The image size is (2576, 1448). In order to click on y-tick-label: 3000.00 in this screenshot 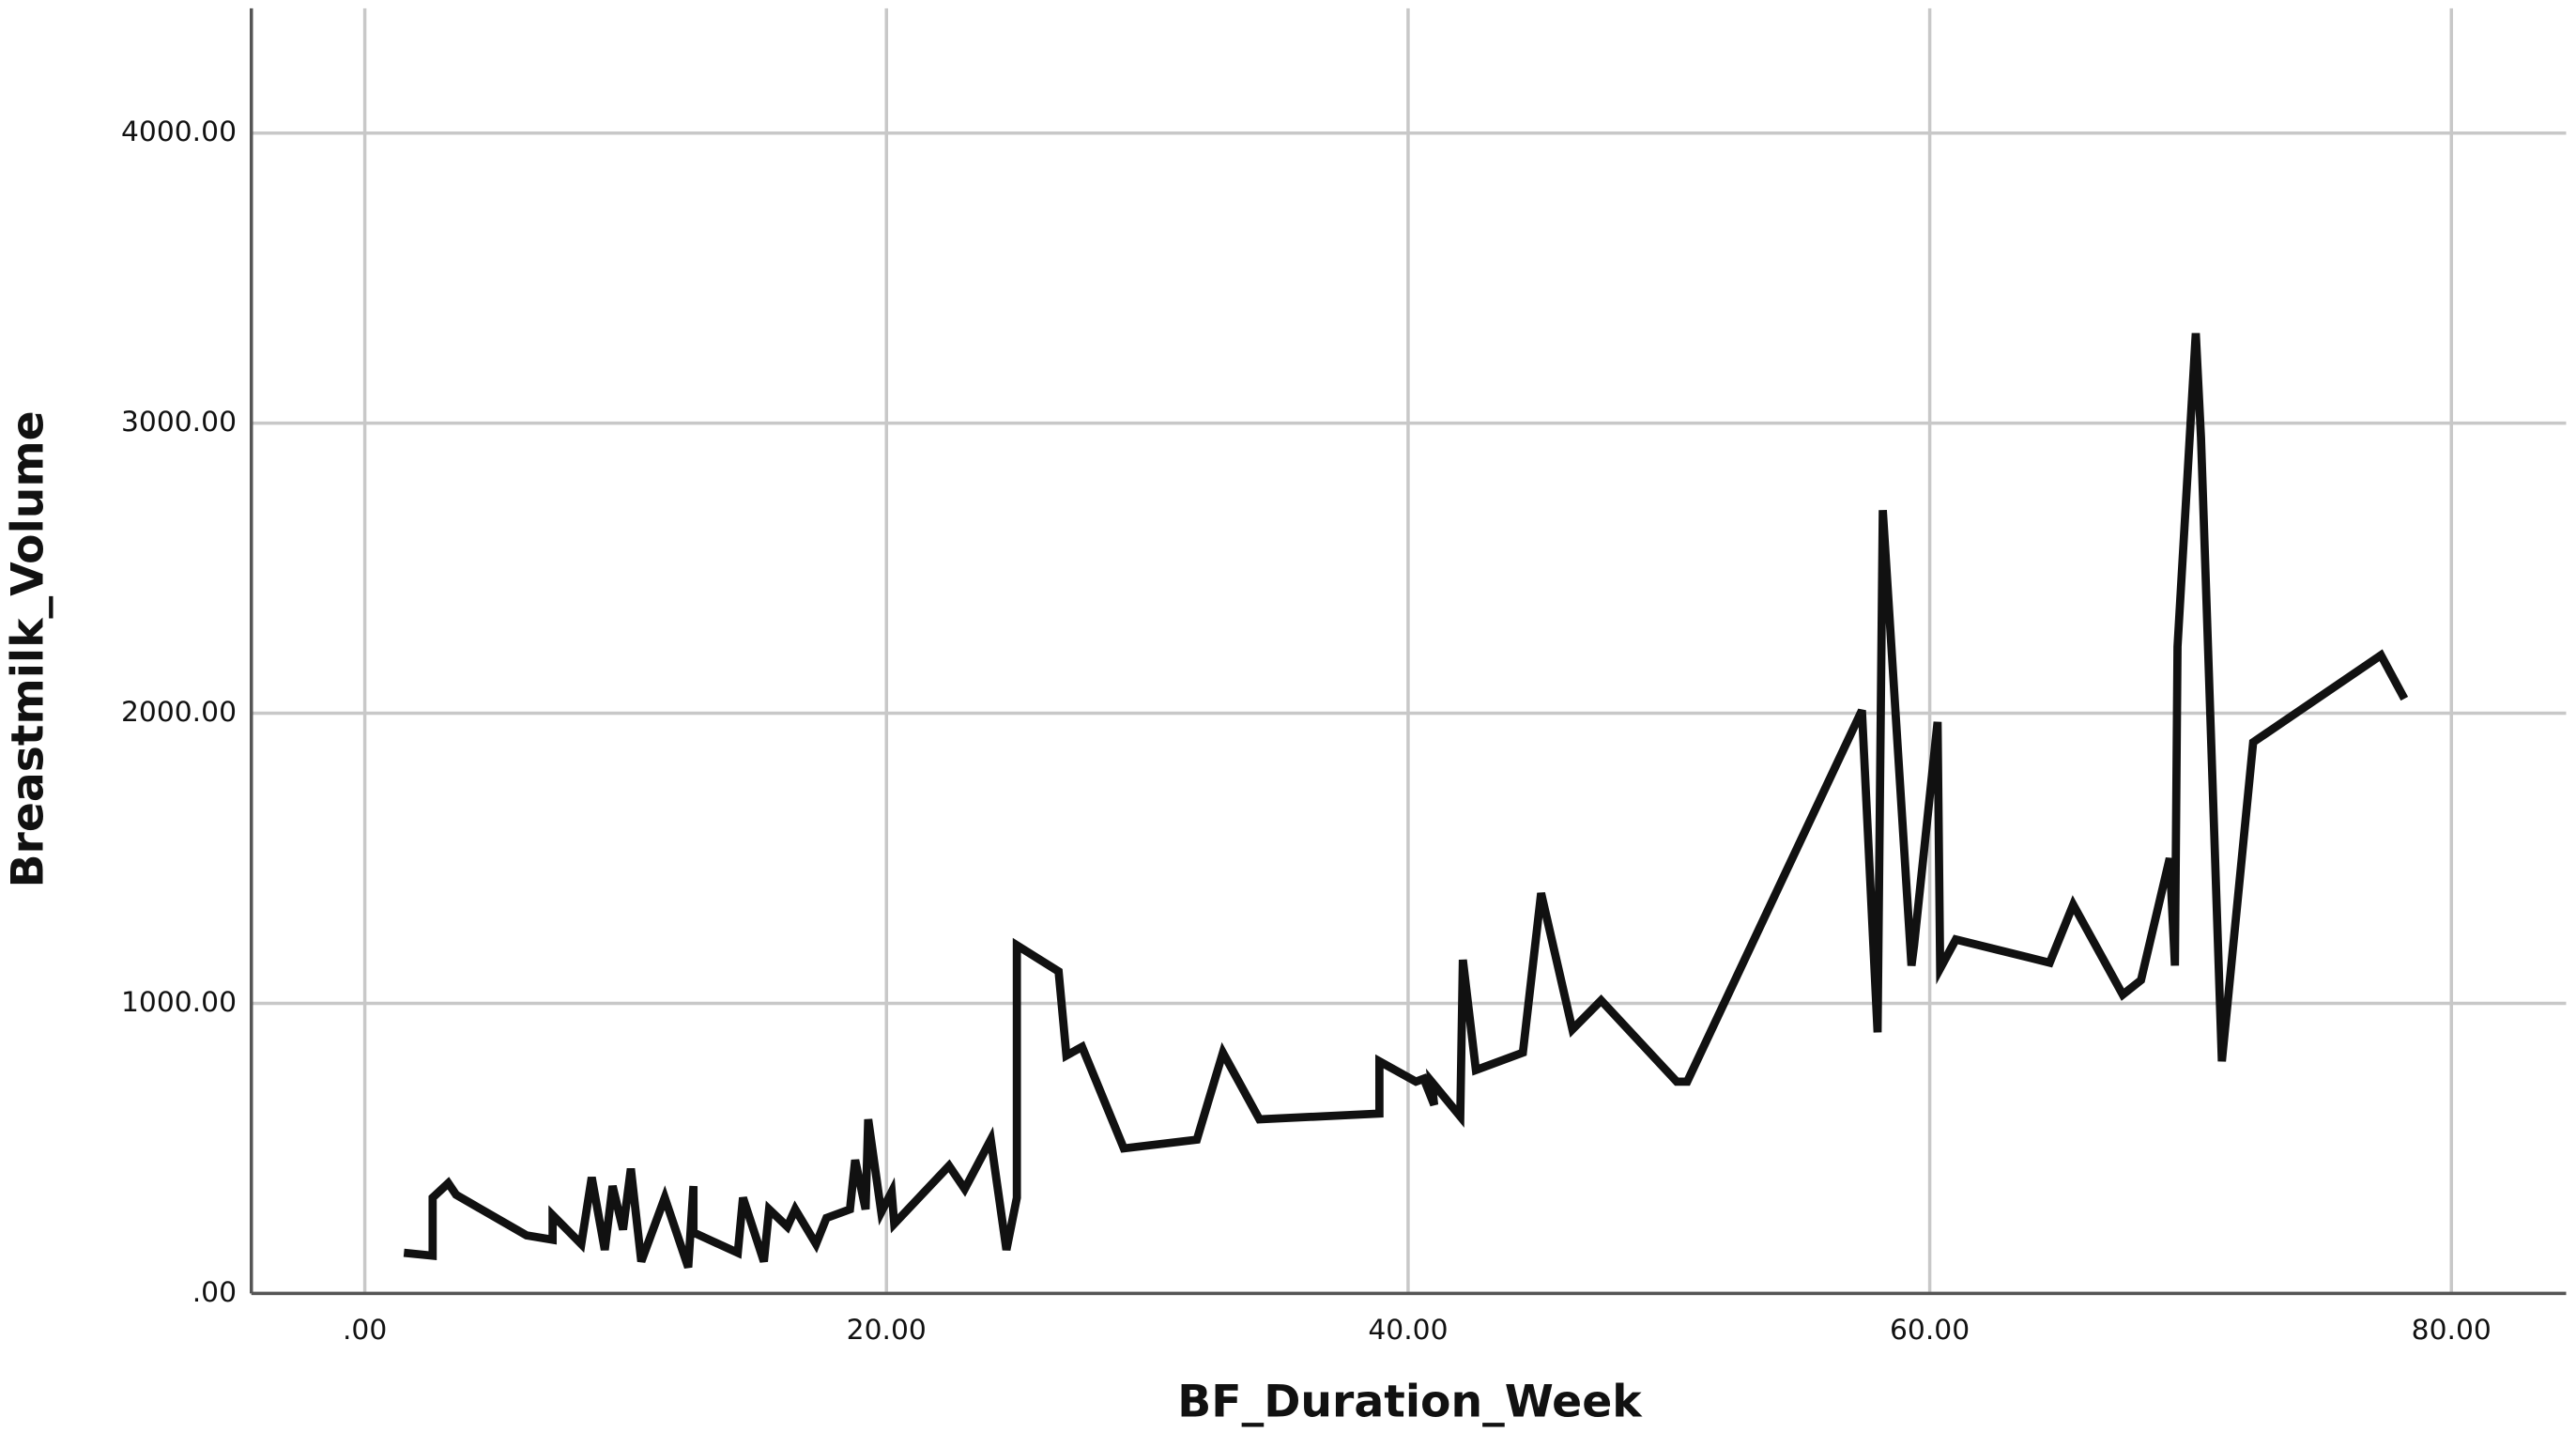, I will do `click(179, 422)`.